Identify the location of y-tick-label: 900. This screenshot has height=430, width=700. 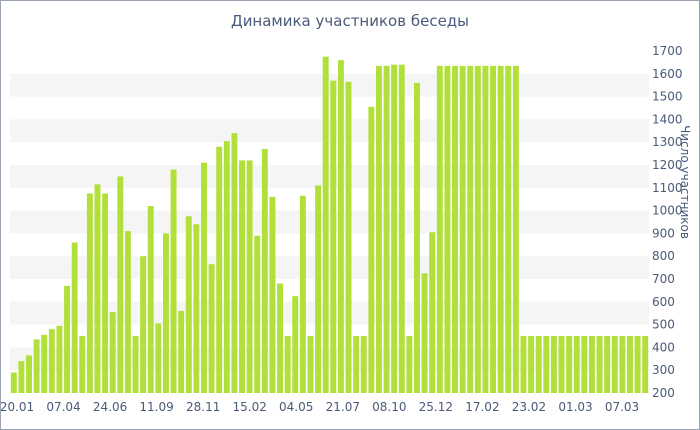
(663, 233).